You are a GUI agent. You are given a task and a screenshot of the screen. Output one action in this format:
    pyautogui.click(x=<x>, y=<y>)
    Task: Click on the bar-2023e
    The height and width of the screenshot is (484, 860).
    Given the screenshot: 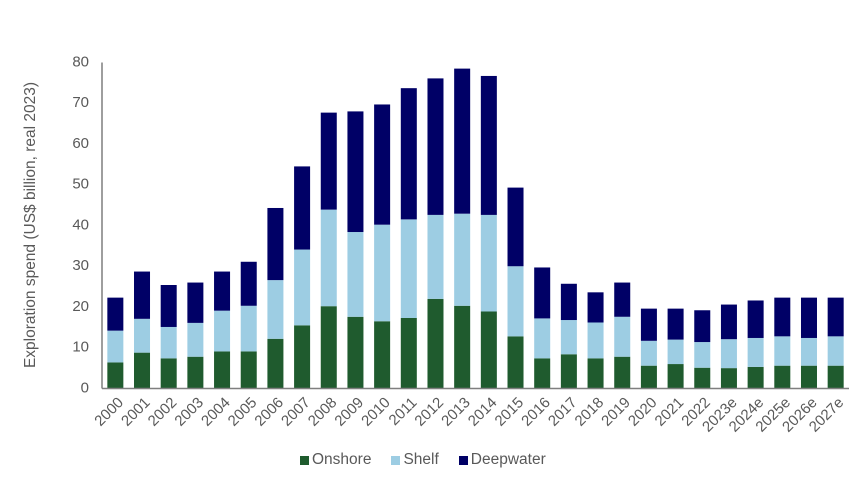 What is the action you would take?
    pyautogui.click(x=728, y=346)
    